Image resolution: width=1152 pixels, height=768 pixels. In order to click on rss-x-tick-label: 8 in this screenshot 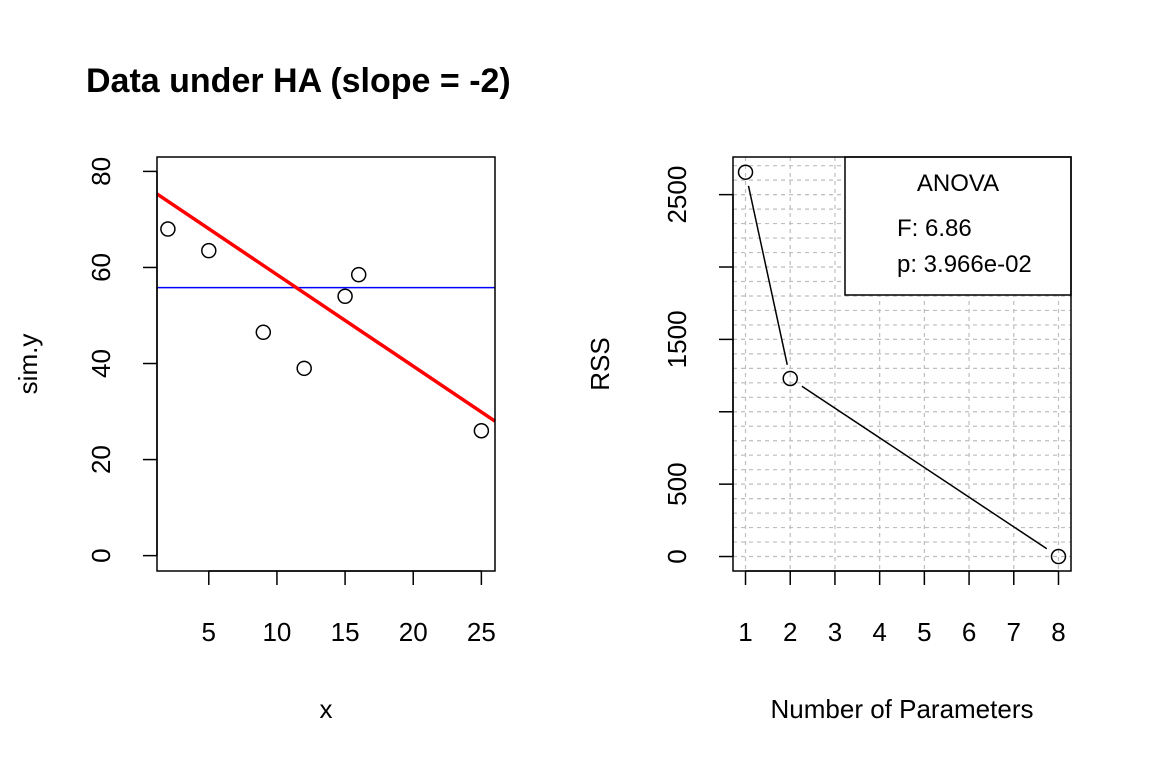, I will do `click(1058, 632)`.